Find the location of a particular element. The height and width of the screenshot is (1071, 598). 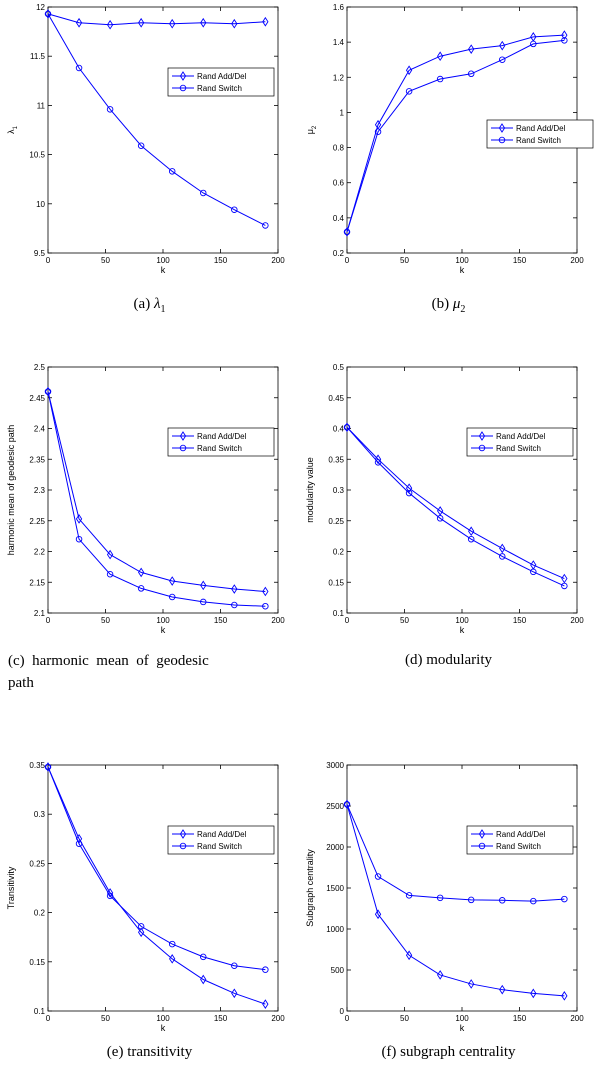

c5-axes-box is located at coordinates (462, 888).